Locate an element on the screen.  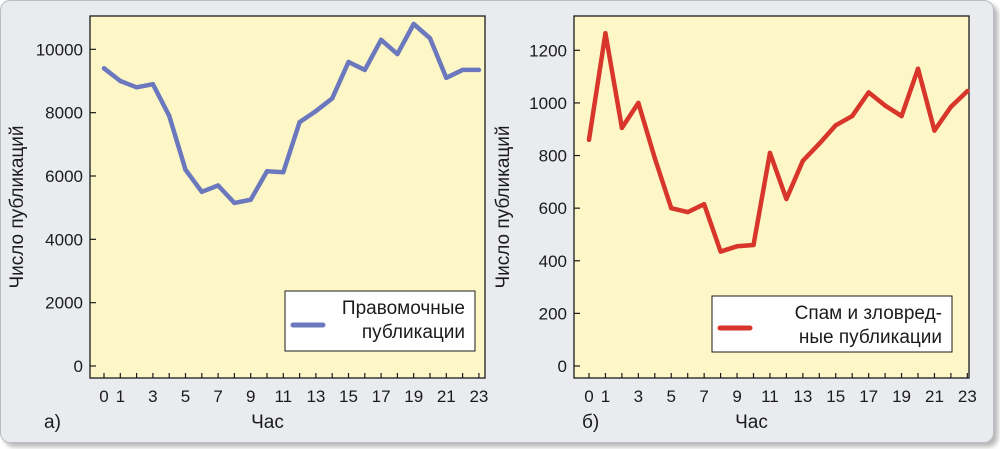
panel-b-y-tick-label: 600 is located at coordinates (553, 208).